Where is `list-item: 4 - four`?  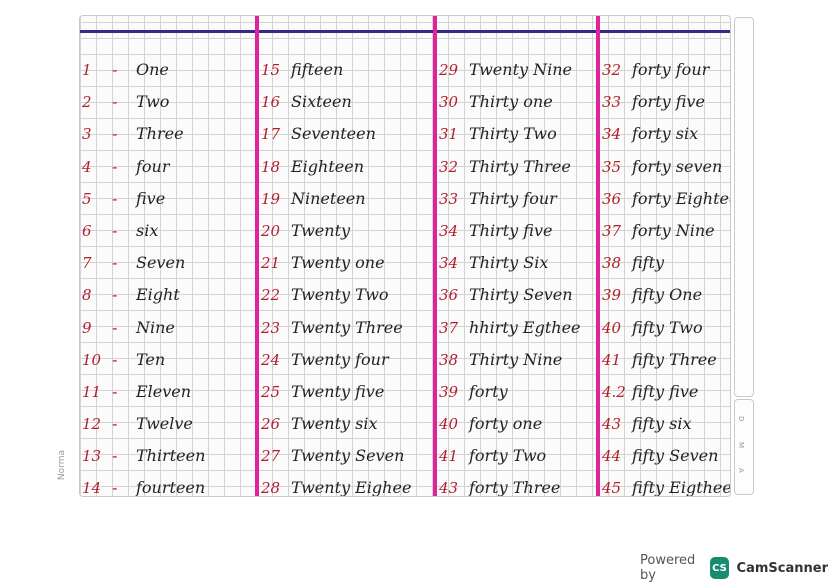
list-item: 4 - four is located at coordinates (143, 167).